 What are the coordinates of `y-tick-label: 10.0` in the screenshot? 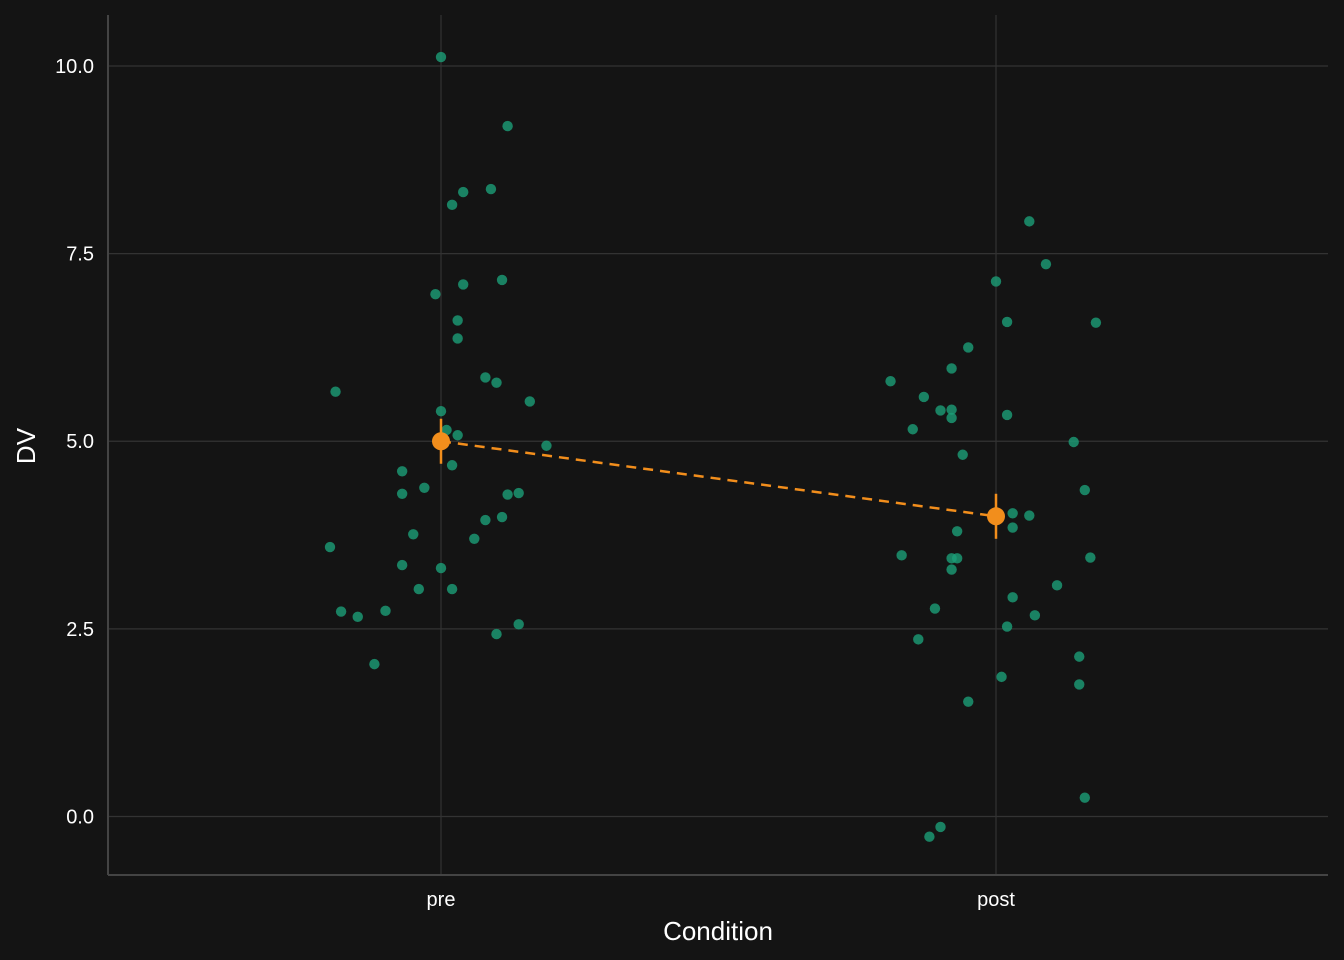 It's located at (74, 67).